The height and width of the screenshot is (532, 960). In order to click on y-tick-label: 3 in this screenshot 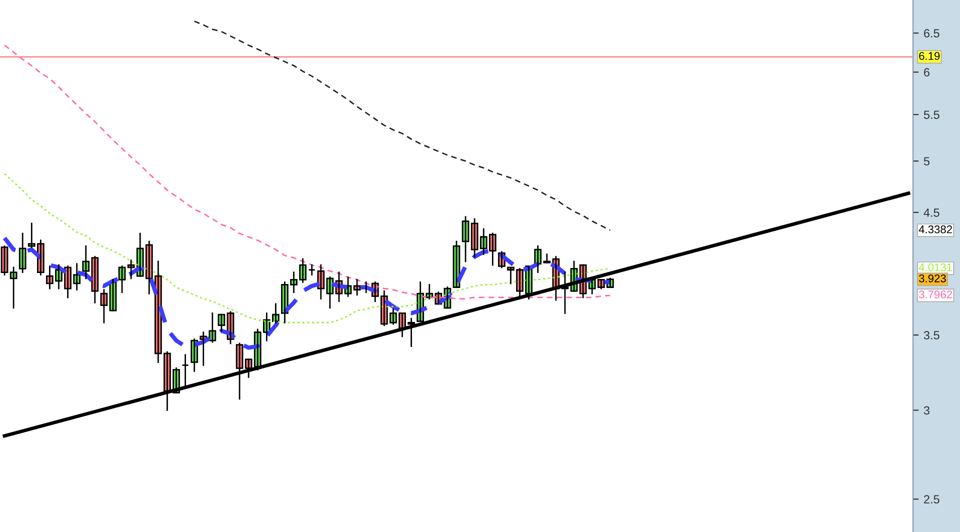, I will do `click(927, 410)`.